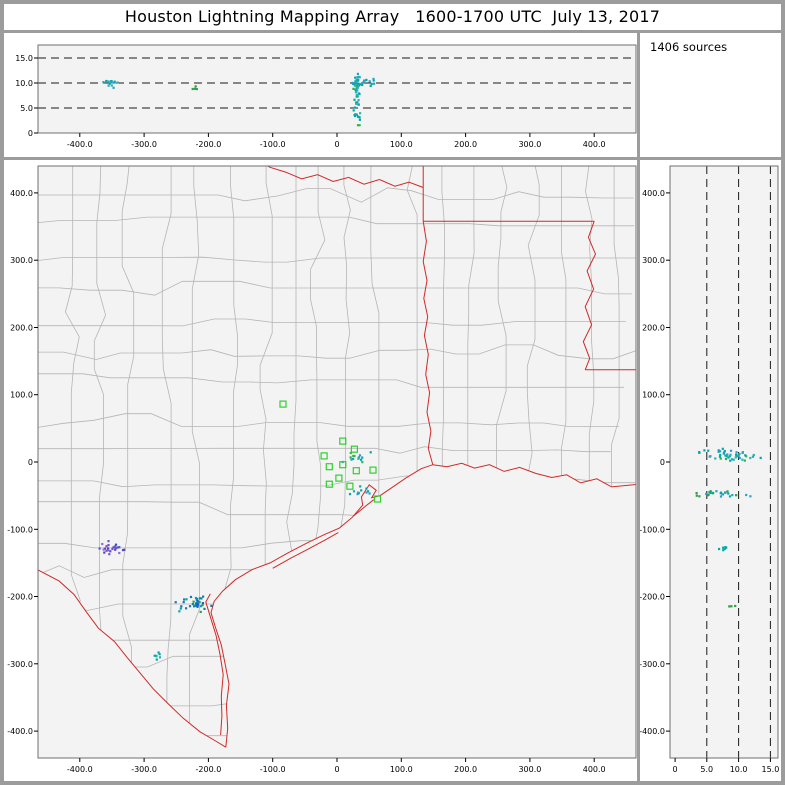 Image resolution: width=785 pixels, height=785 pixels. I want to click on panel-divider-vertical, so click(638, 405).